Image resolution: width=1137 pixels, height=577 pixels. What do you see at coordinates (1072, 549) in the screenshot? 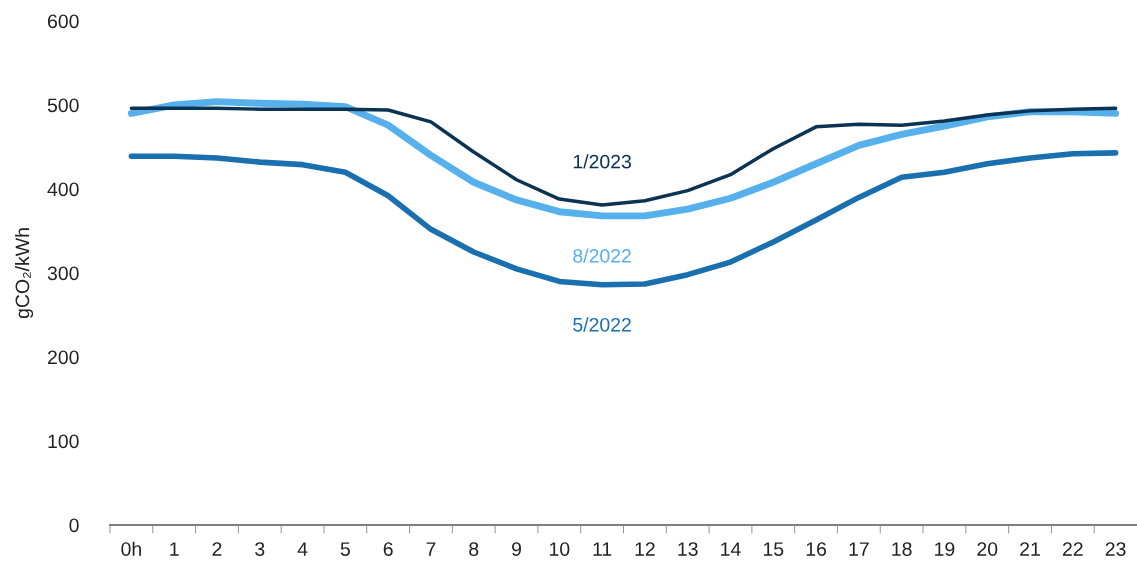
I see `x-tick-label: 22` at bounding box center [1072, 549].